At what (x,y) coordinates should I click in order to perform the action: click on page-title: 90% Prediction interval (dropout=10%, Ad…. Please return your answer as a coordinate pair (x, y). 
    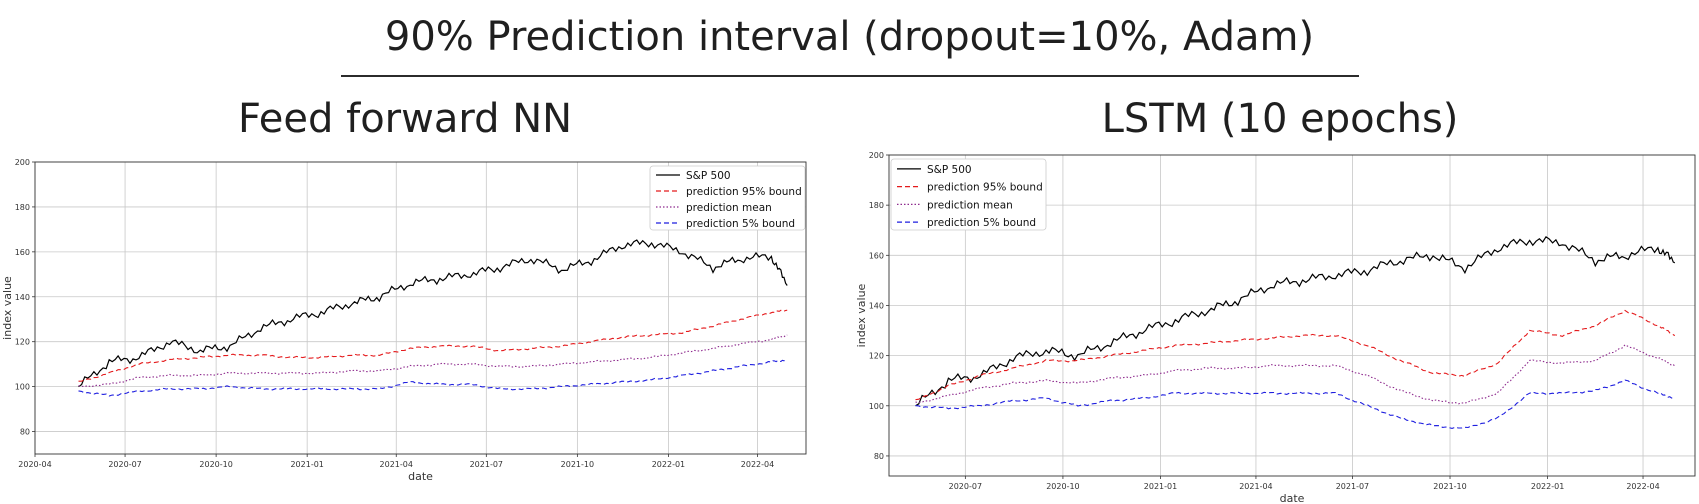
    Looking at the image, I should click on (849, 37).